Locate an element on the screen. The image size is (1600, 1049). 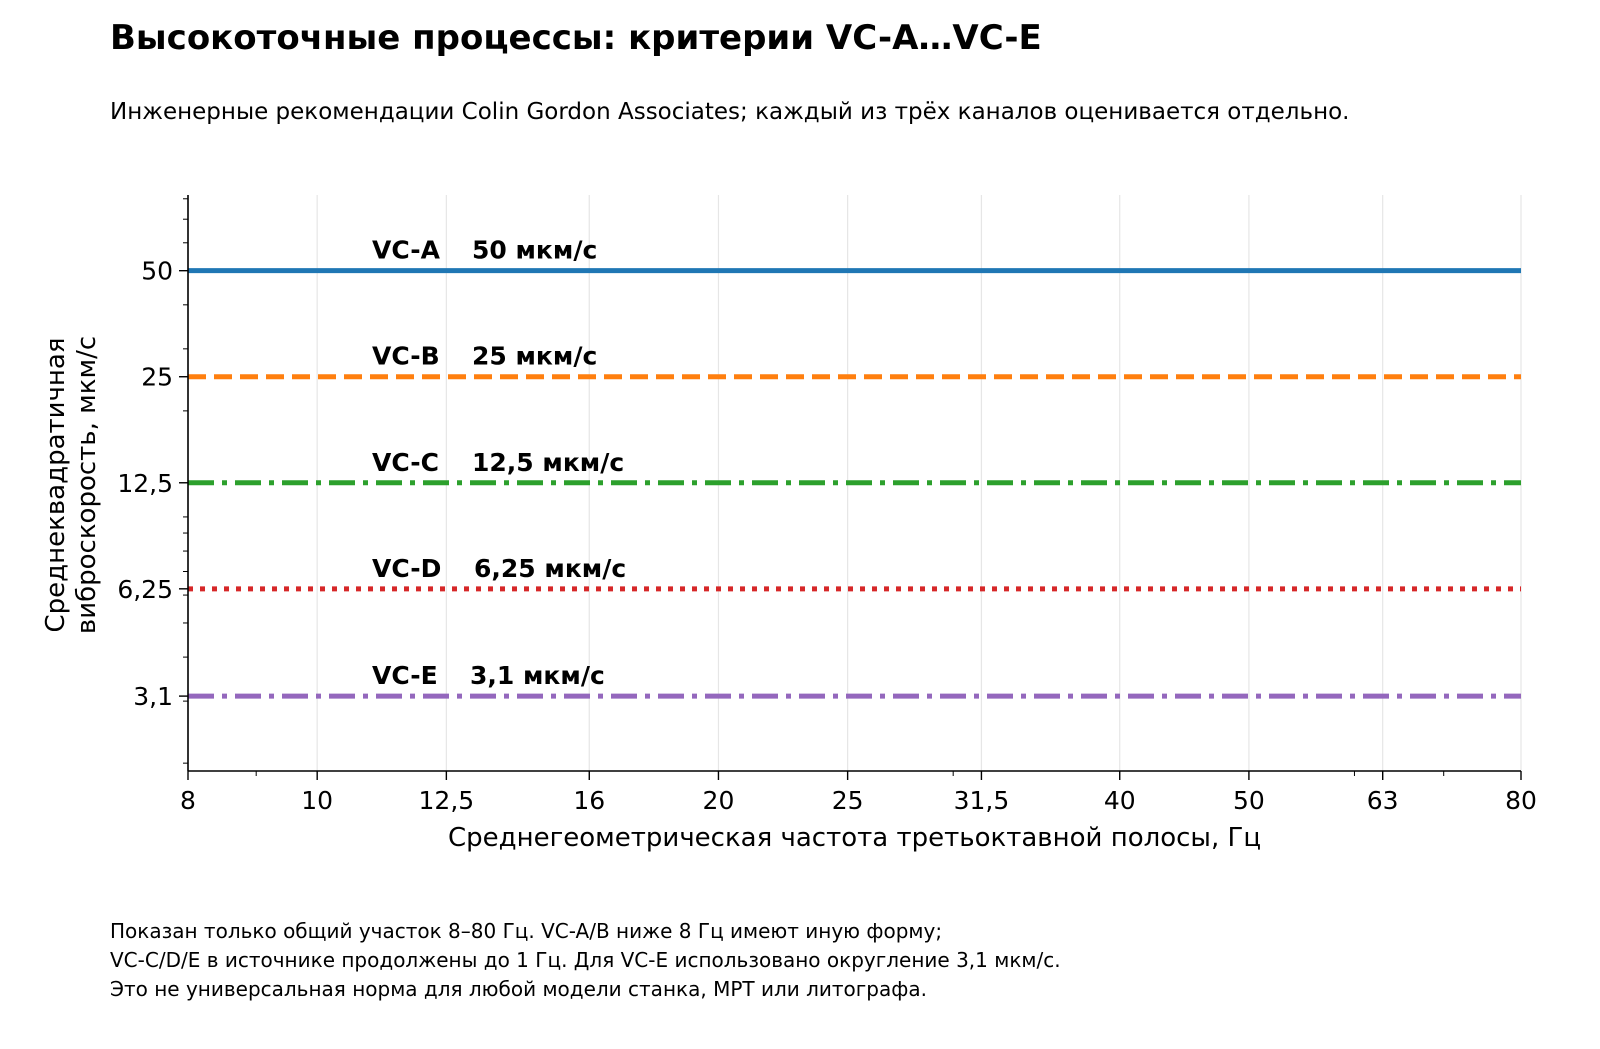
x-tick-label: 31,5 is located at coordinates (982, 800).